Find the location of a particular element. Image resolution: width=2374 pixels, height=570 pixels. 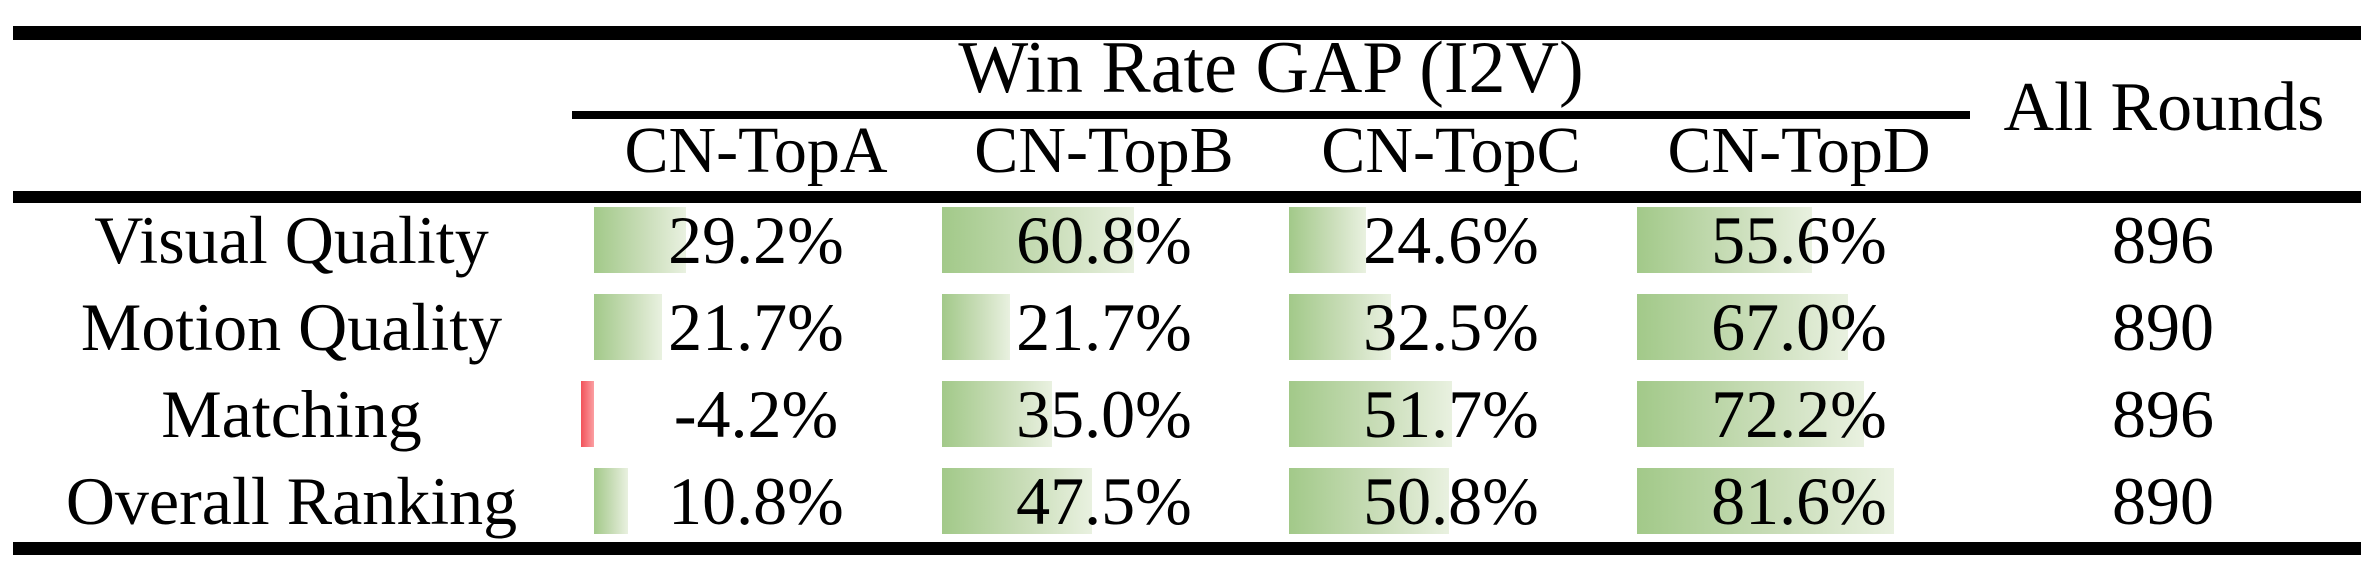

value-cell: 55.6% is located at coordinates (1799, 240).